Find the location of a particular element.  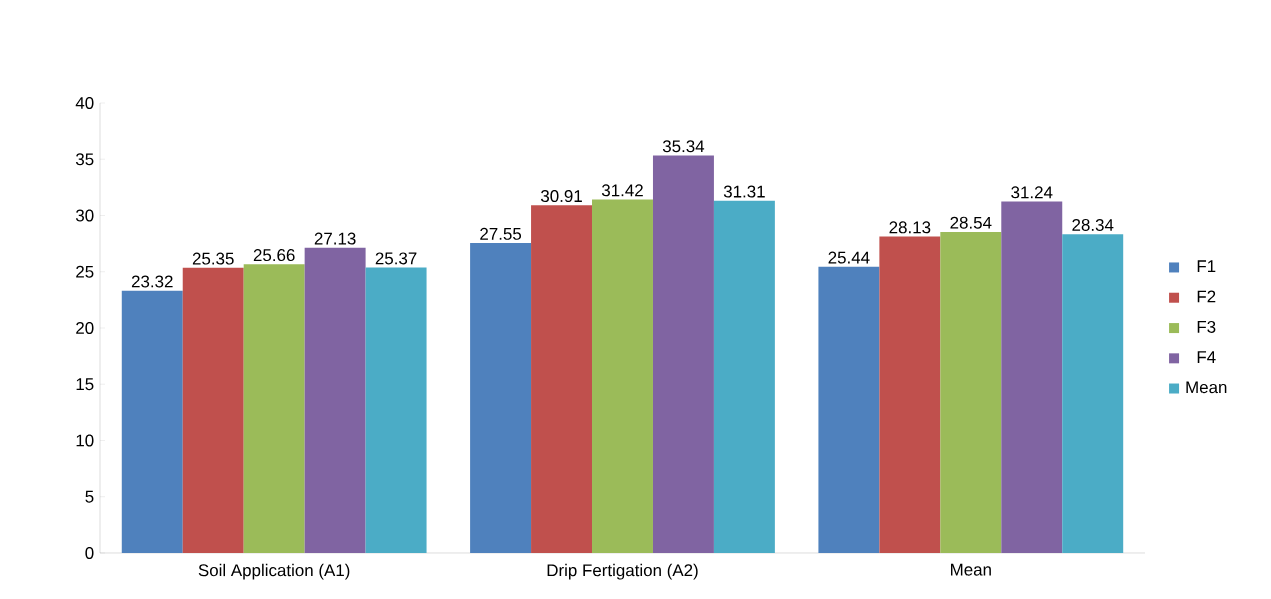

y-tick-label: 25 is located at coordinates (85, 271).